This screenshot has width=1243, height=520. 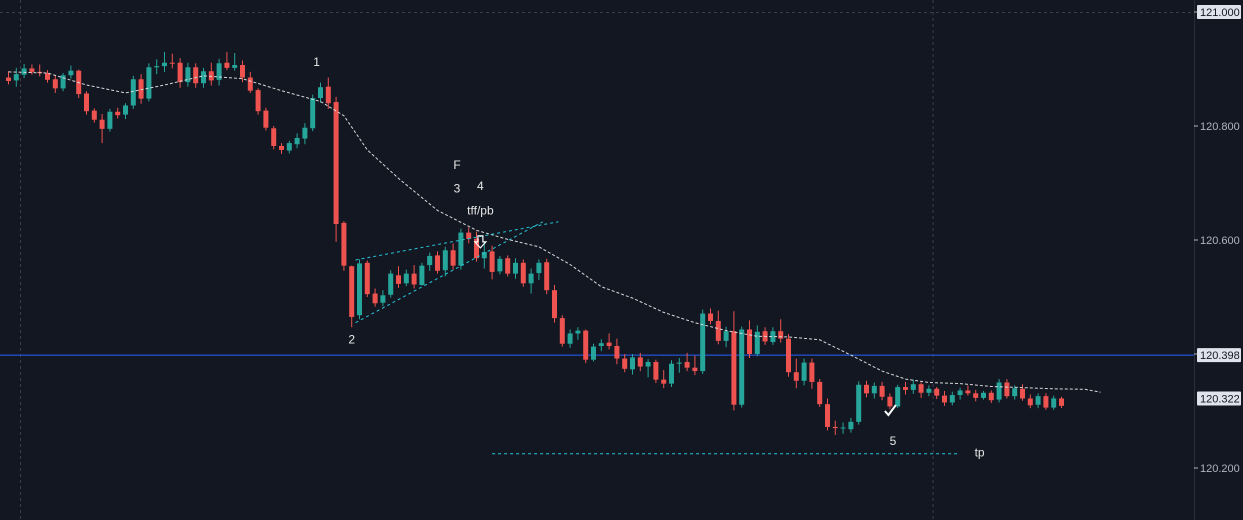 I want to click on price-badge-last, so click(x=1219, y=398).